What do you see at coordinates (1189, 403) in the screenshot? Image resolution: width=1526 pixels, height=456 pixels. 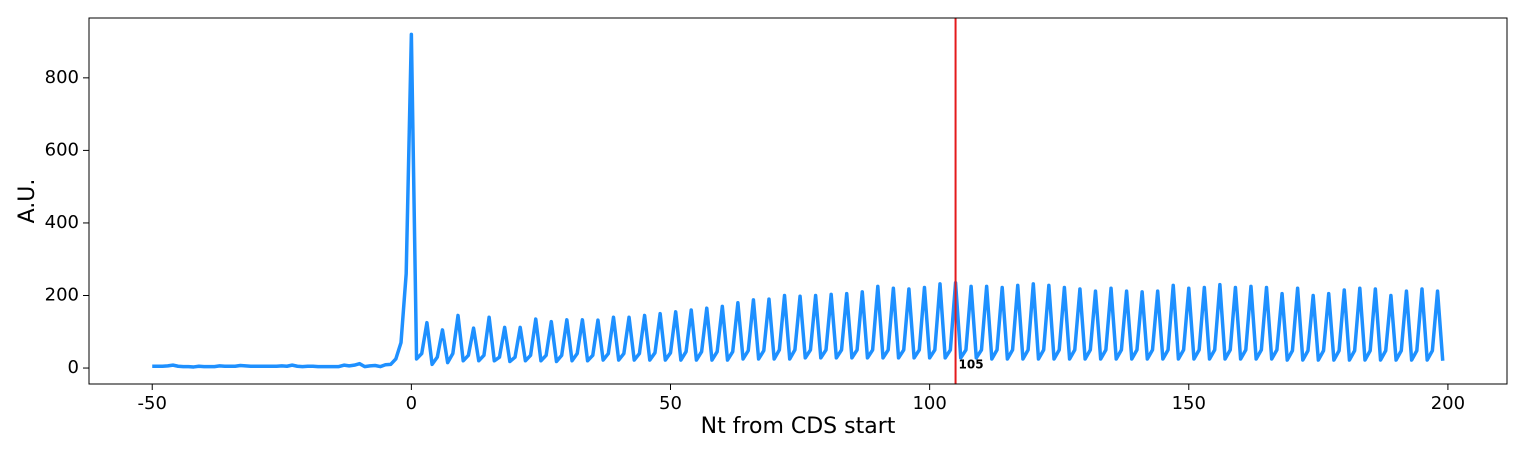 I see `x-tick-label: 150` at bounding box center [1189, 403].